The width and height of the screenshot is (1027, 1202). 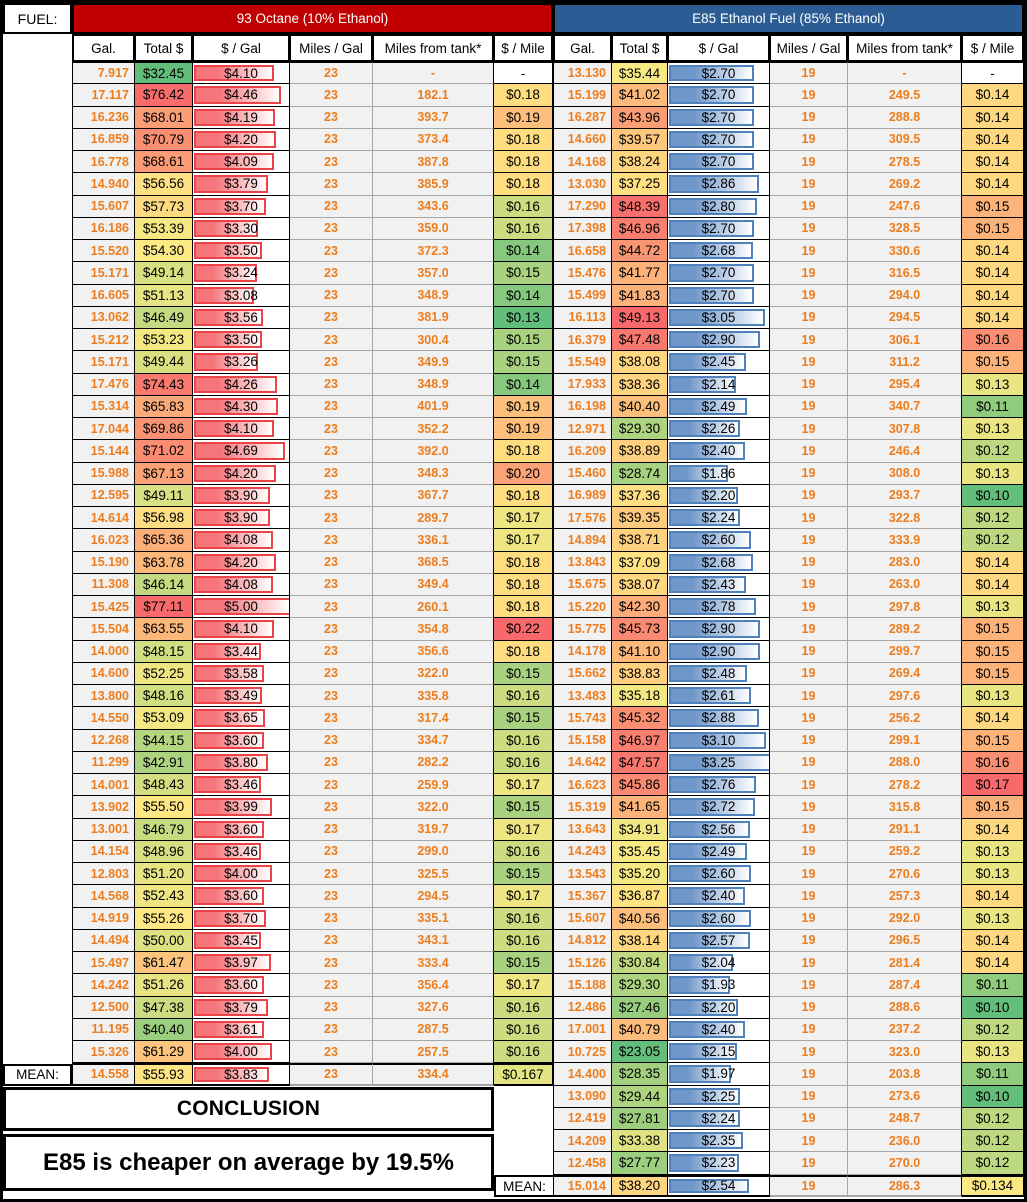 I want to click on table-row: 15.319 $41.65 $2.72 19 315.8 $0.15, so click(x=788, y=807).